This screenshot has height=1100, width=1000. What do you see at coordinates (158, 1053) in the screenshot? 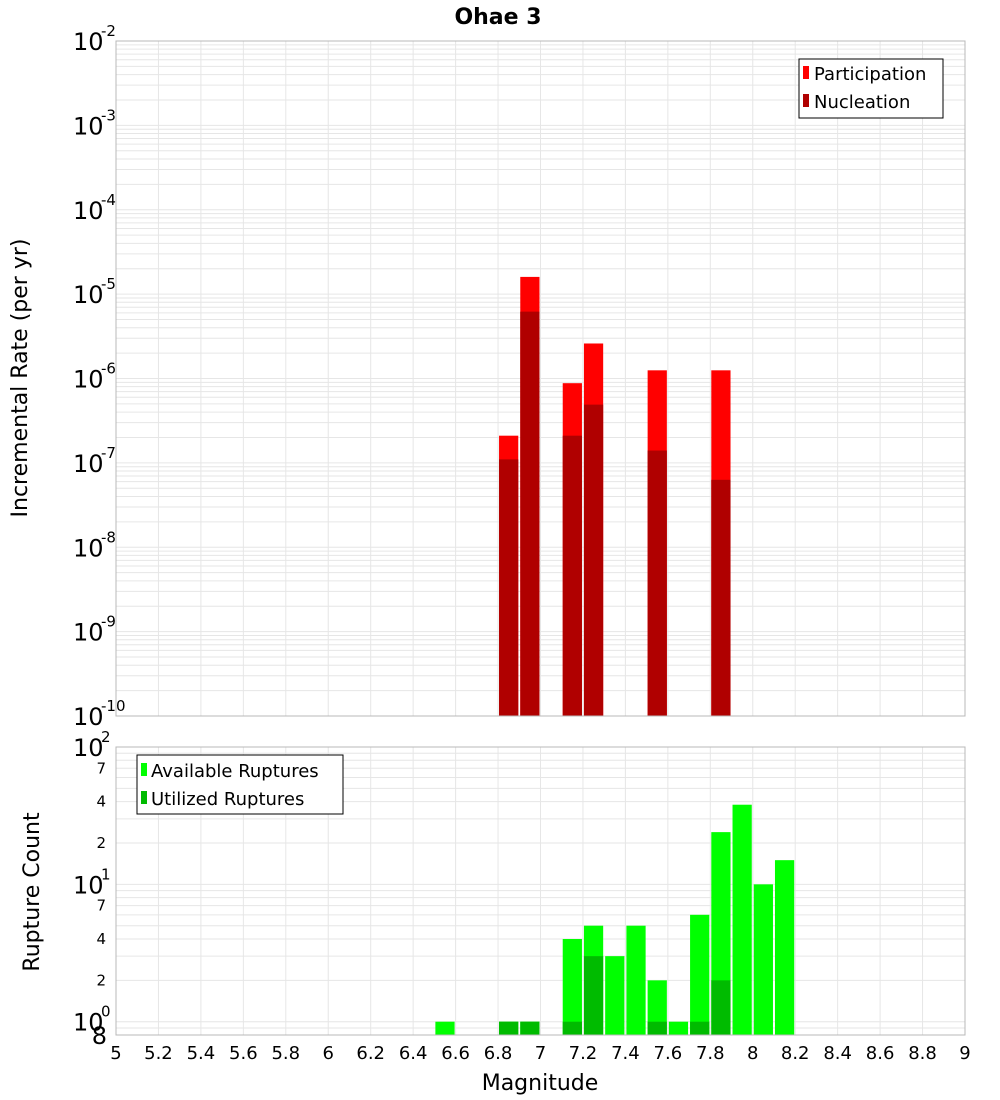
I see `x-tick-label: 5.2` at bounding box center [158, 1053].